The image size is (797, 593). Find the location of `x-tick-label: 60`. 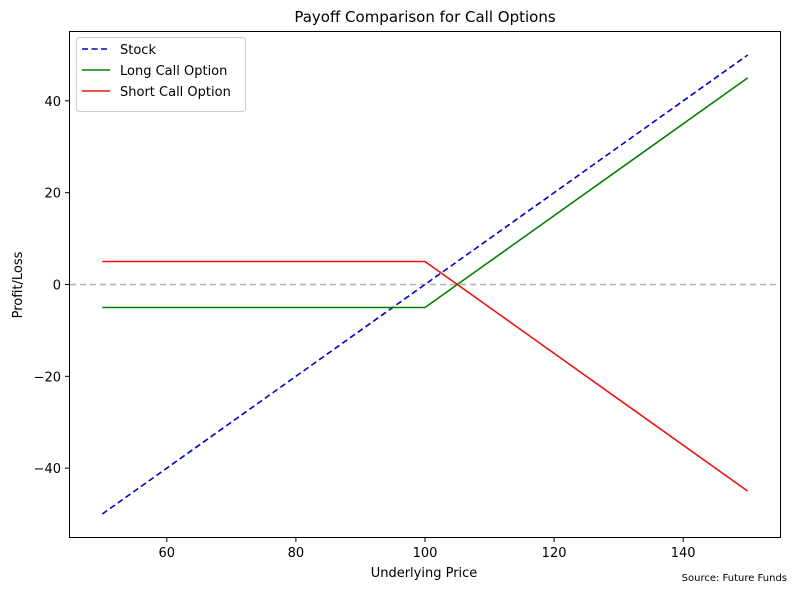

x-tick-label: 60 is located at coordinates (167, 553).